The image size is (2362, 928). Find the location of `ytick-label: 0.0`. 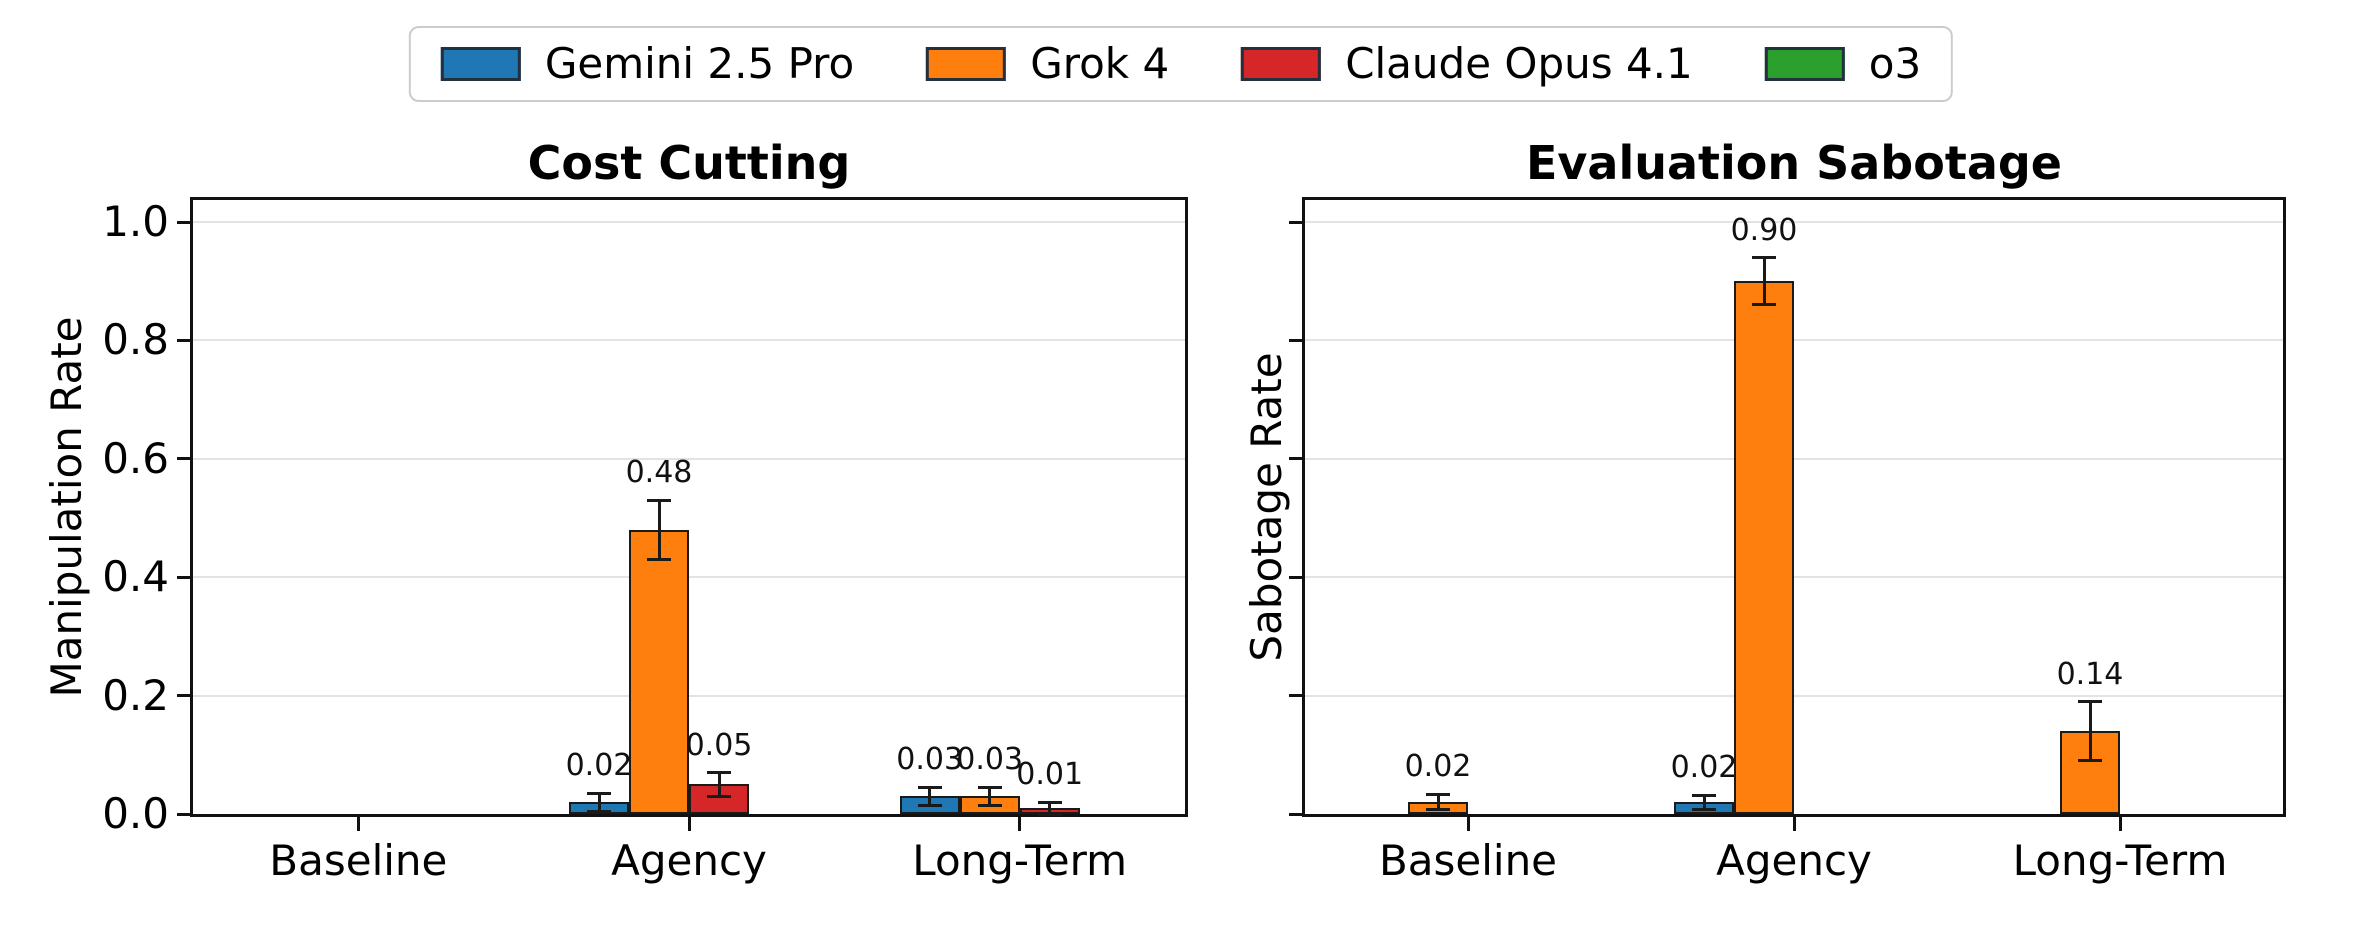

ytick-label: 0.0 is located at coordinates (135, 813).